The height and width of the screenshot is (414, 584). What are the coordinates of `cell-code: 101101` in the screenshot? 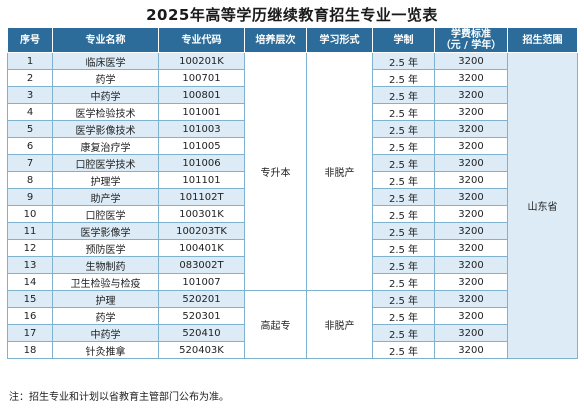 It's located at (201, 180).